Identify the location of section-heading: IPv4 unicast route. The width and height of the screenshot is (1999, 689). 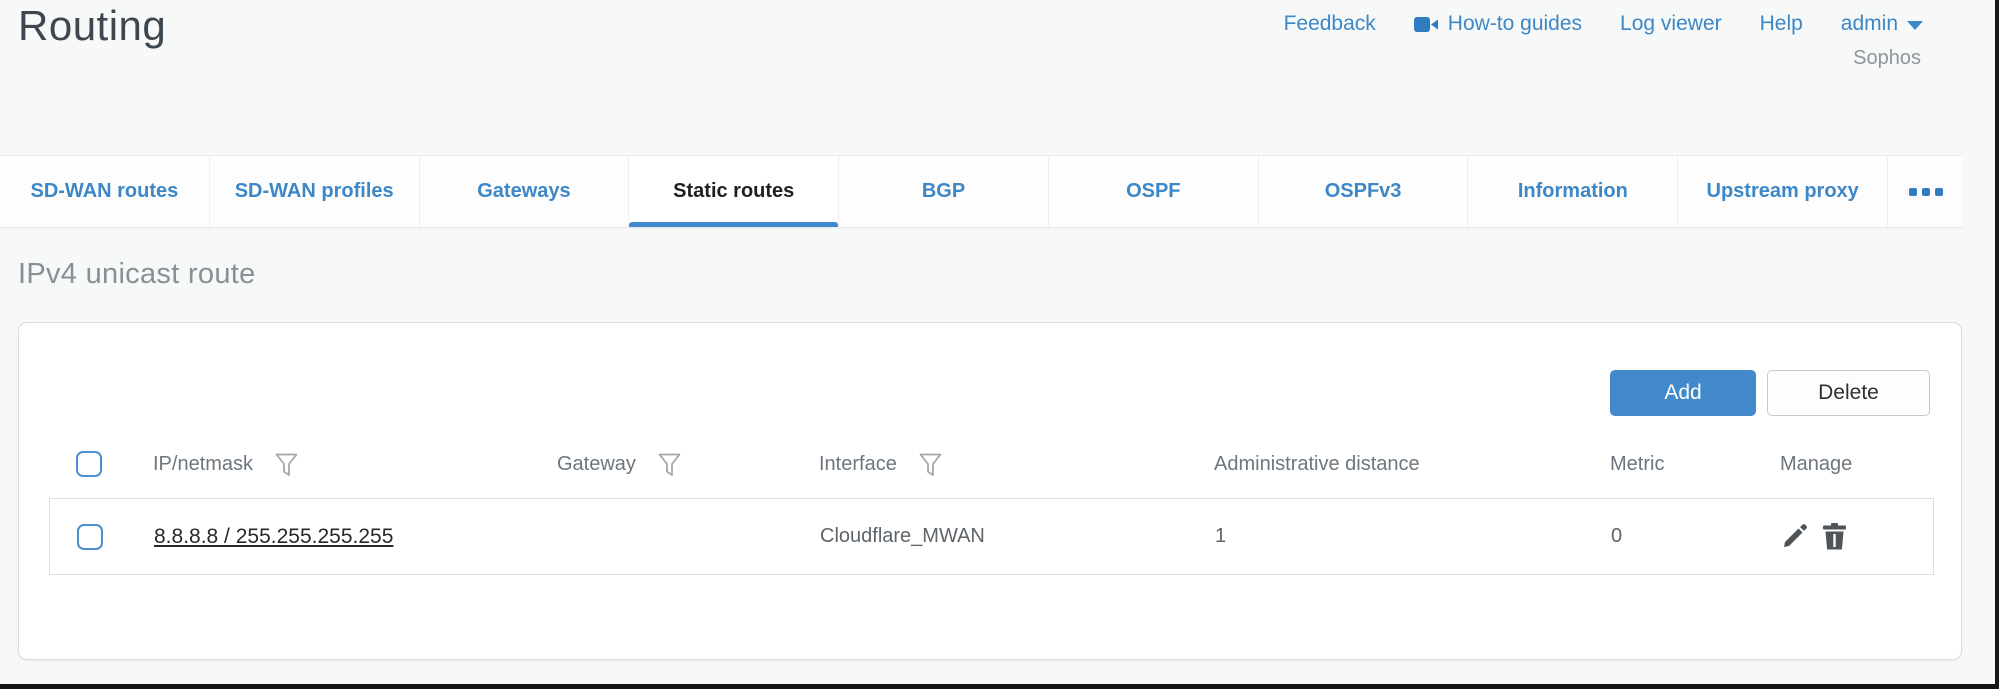
(137, 274).